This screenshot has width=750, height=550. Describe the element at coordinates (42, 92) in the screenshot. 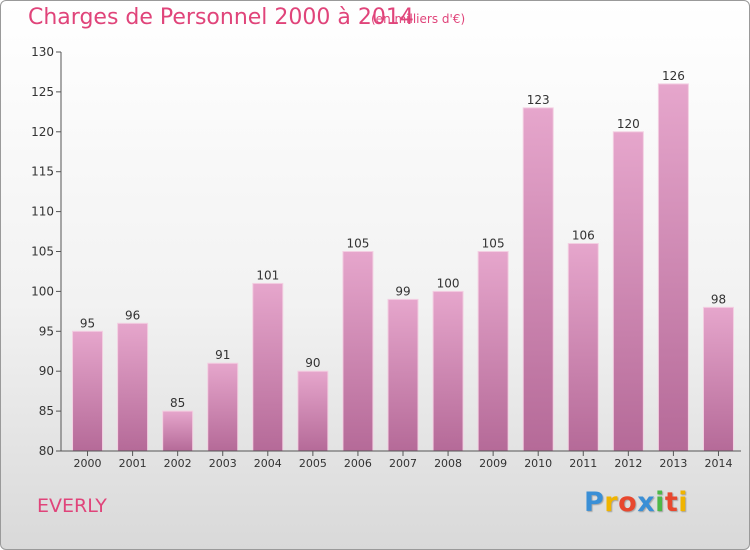

I see `y-tick-label: 125` at that location.